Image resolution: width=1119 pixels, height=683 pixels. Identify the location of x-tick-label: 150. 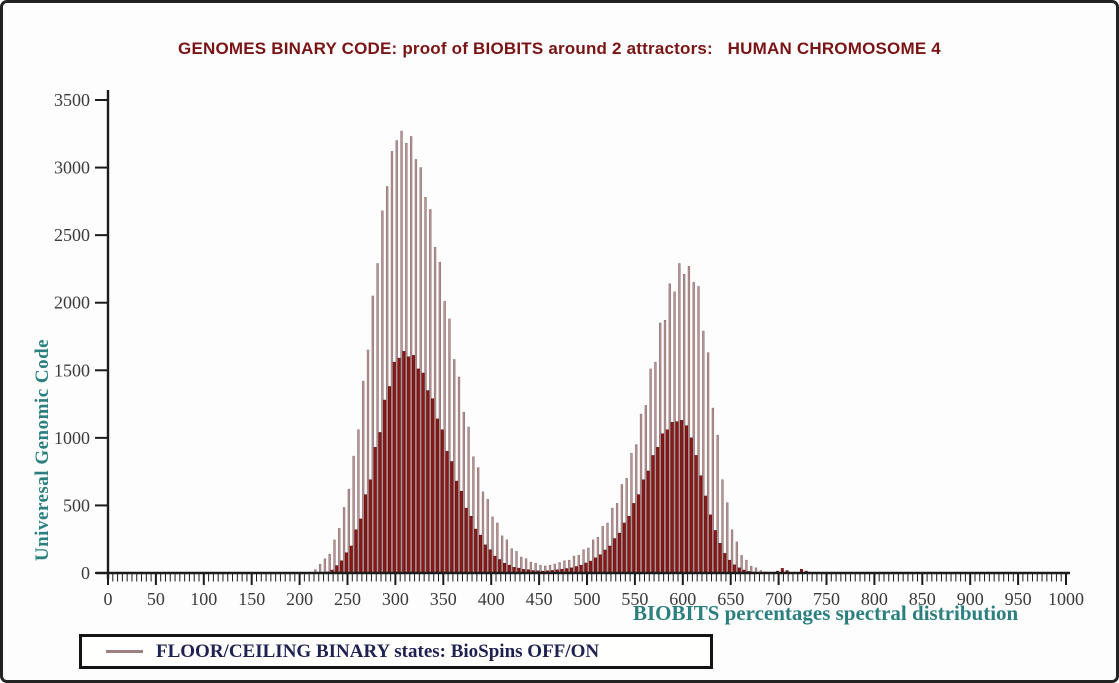
(251, 599).